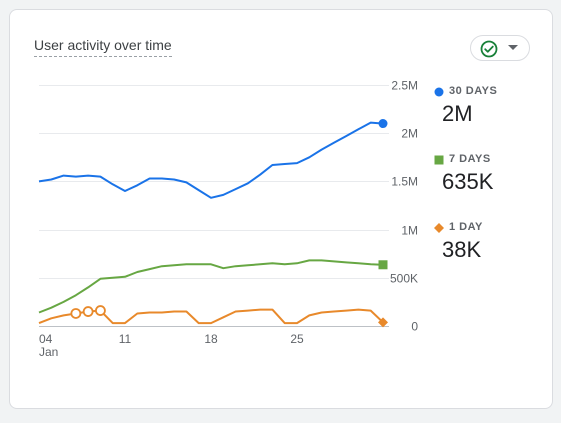 Image resolution: width=561 pixels, height=423 pixels. Describe the element at coordinates (404, 182) in the screenshot. I see `y-tick-label: 1.5M` at that location.